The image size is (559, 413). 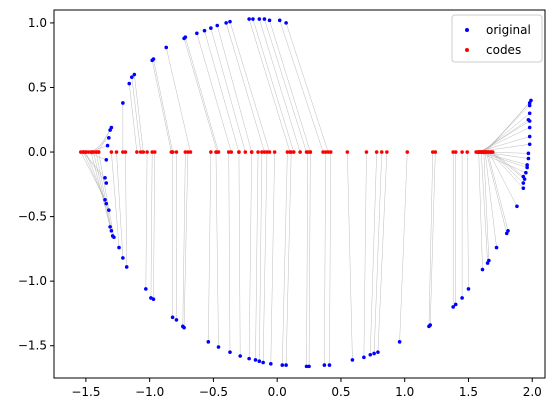 What do you see at coordinates (404, 392) in the screenshot?
I see `x-tick-label: 1.0` at bounding box center [404, 392].